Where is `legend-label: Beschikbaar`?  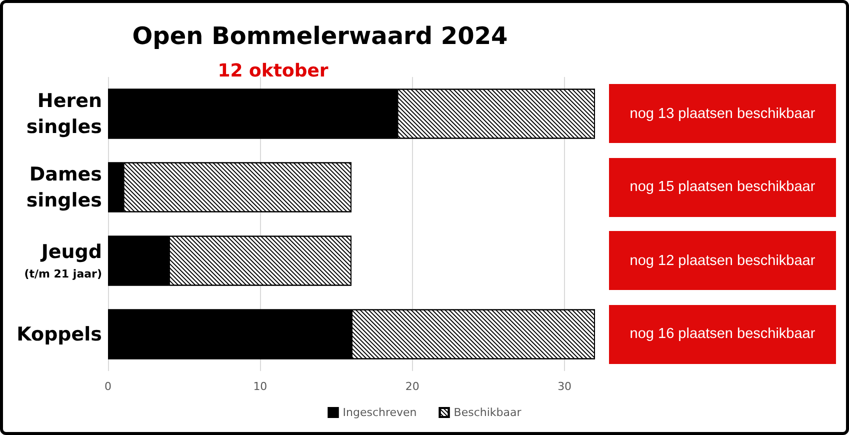 legend-label: Beschikbaar is located at coordinates (488, 412).